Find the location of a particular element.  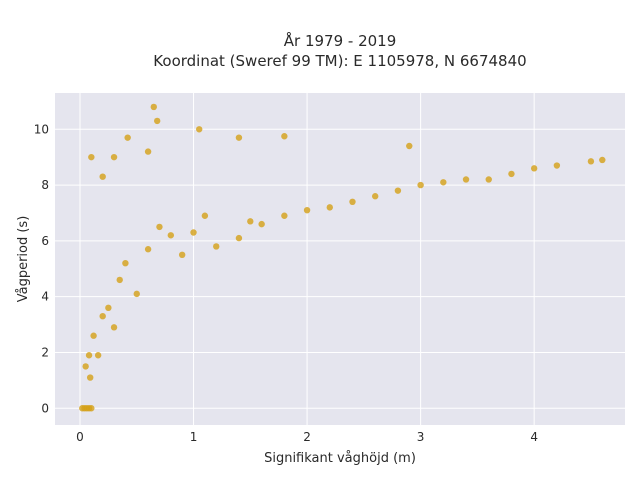

y-tick-label: 0 is located at coordinates (45, 408).